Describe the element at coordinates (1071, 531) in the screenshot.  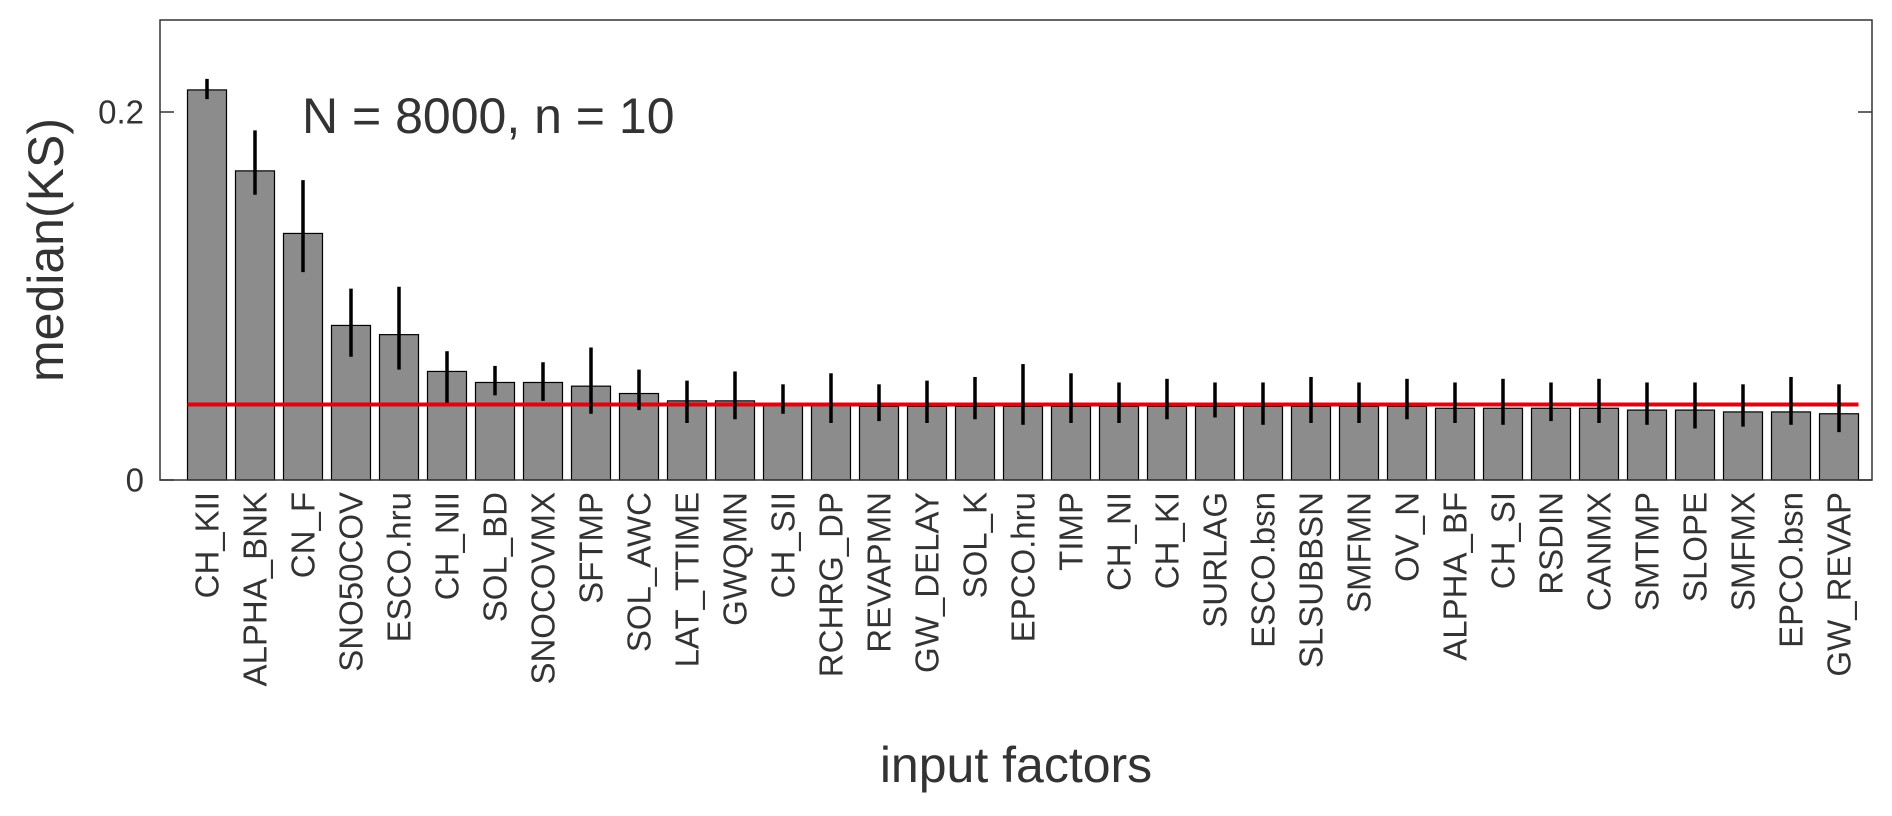
I see `x-tick-label-timp: TIMP` at that location.